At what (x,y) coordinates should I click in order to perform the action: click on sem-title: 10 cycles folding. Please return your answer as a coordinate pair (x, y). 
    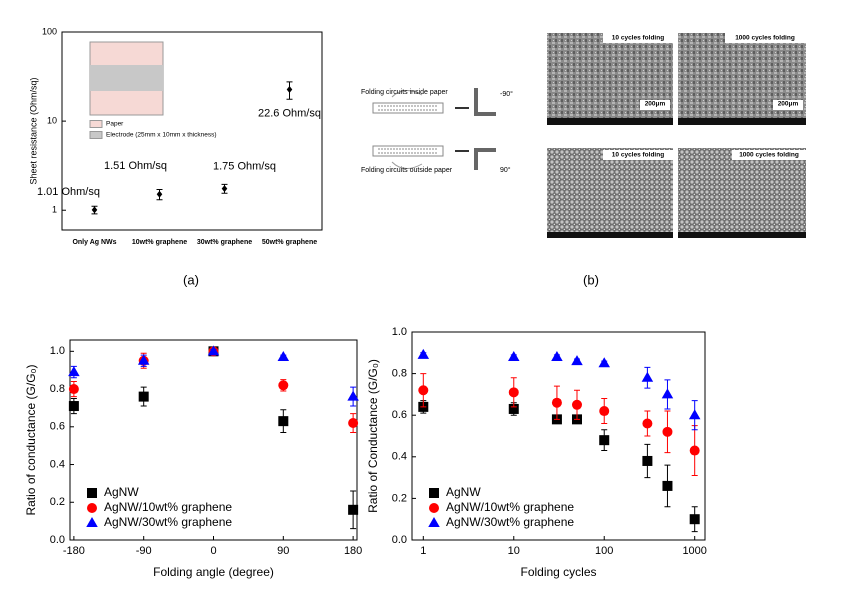
    Looking at the image, I should click on (638, 155).